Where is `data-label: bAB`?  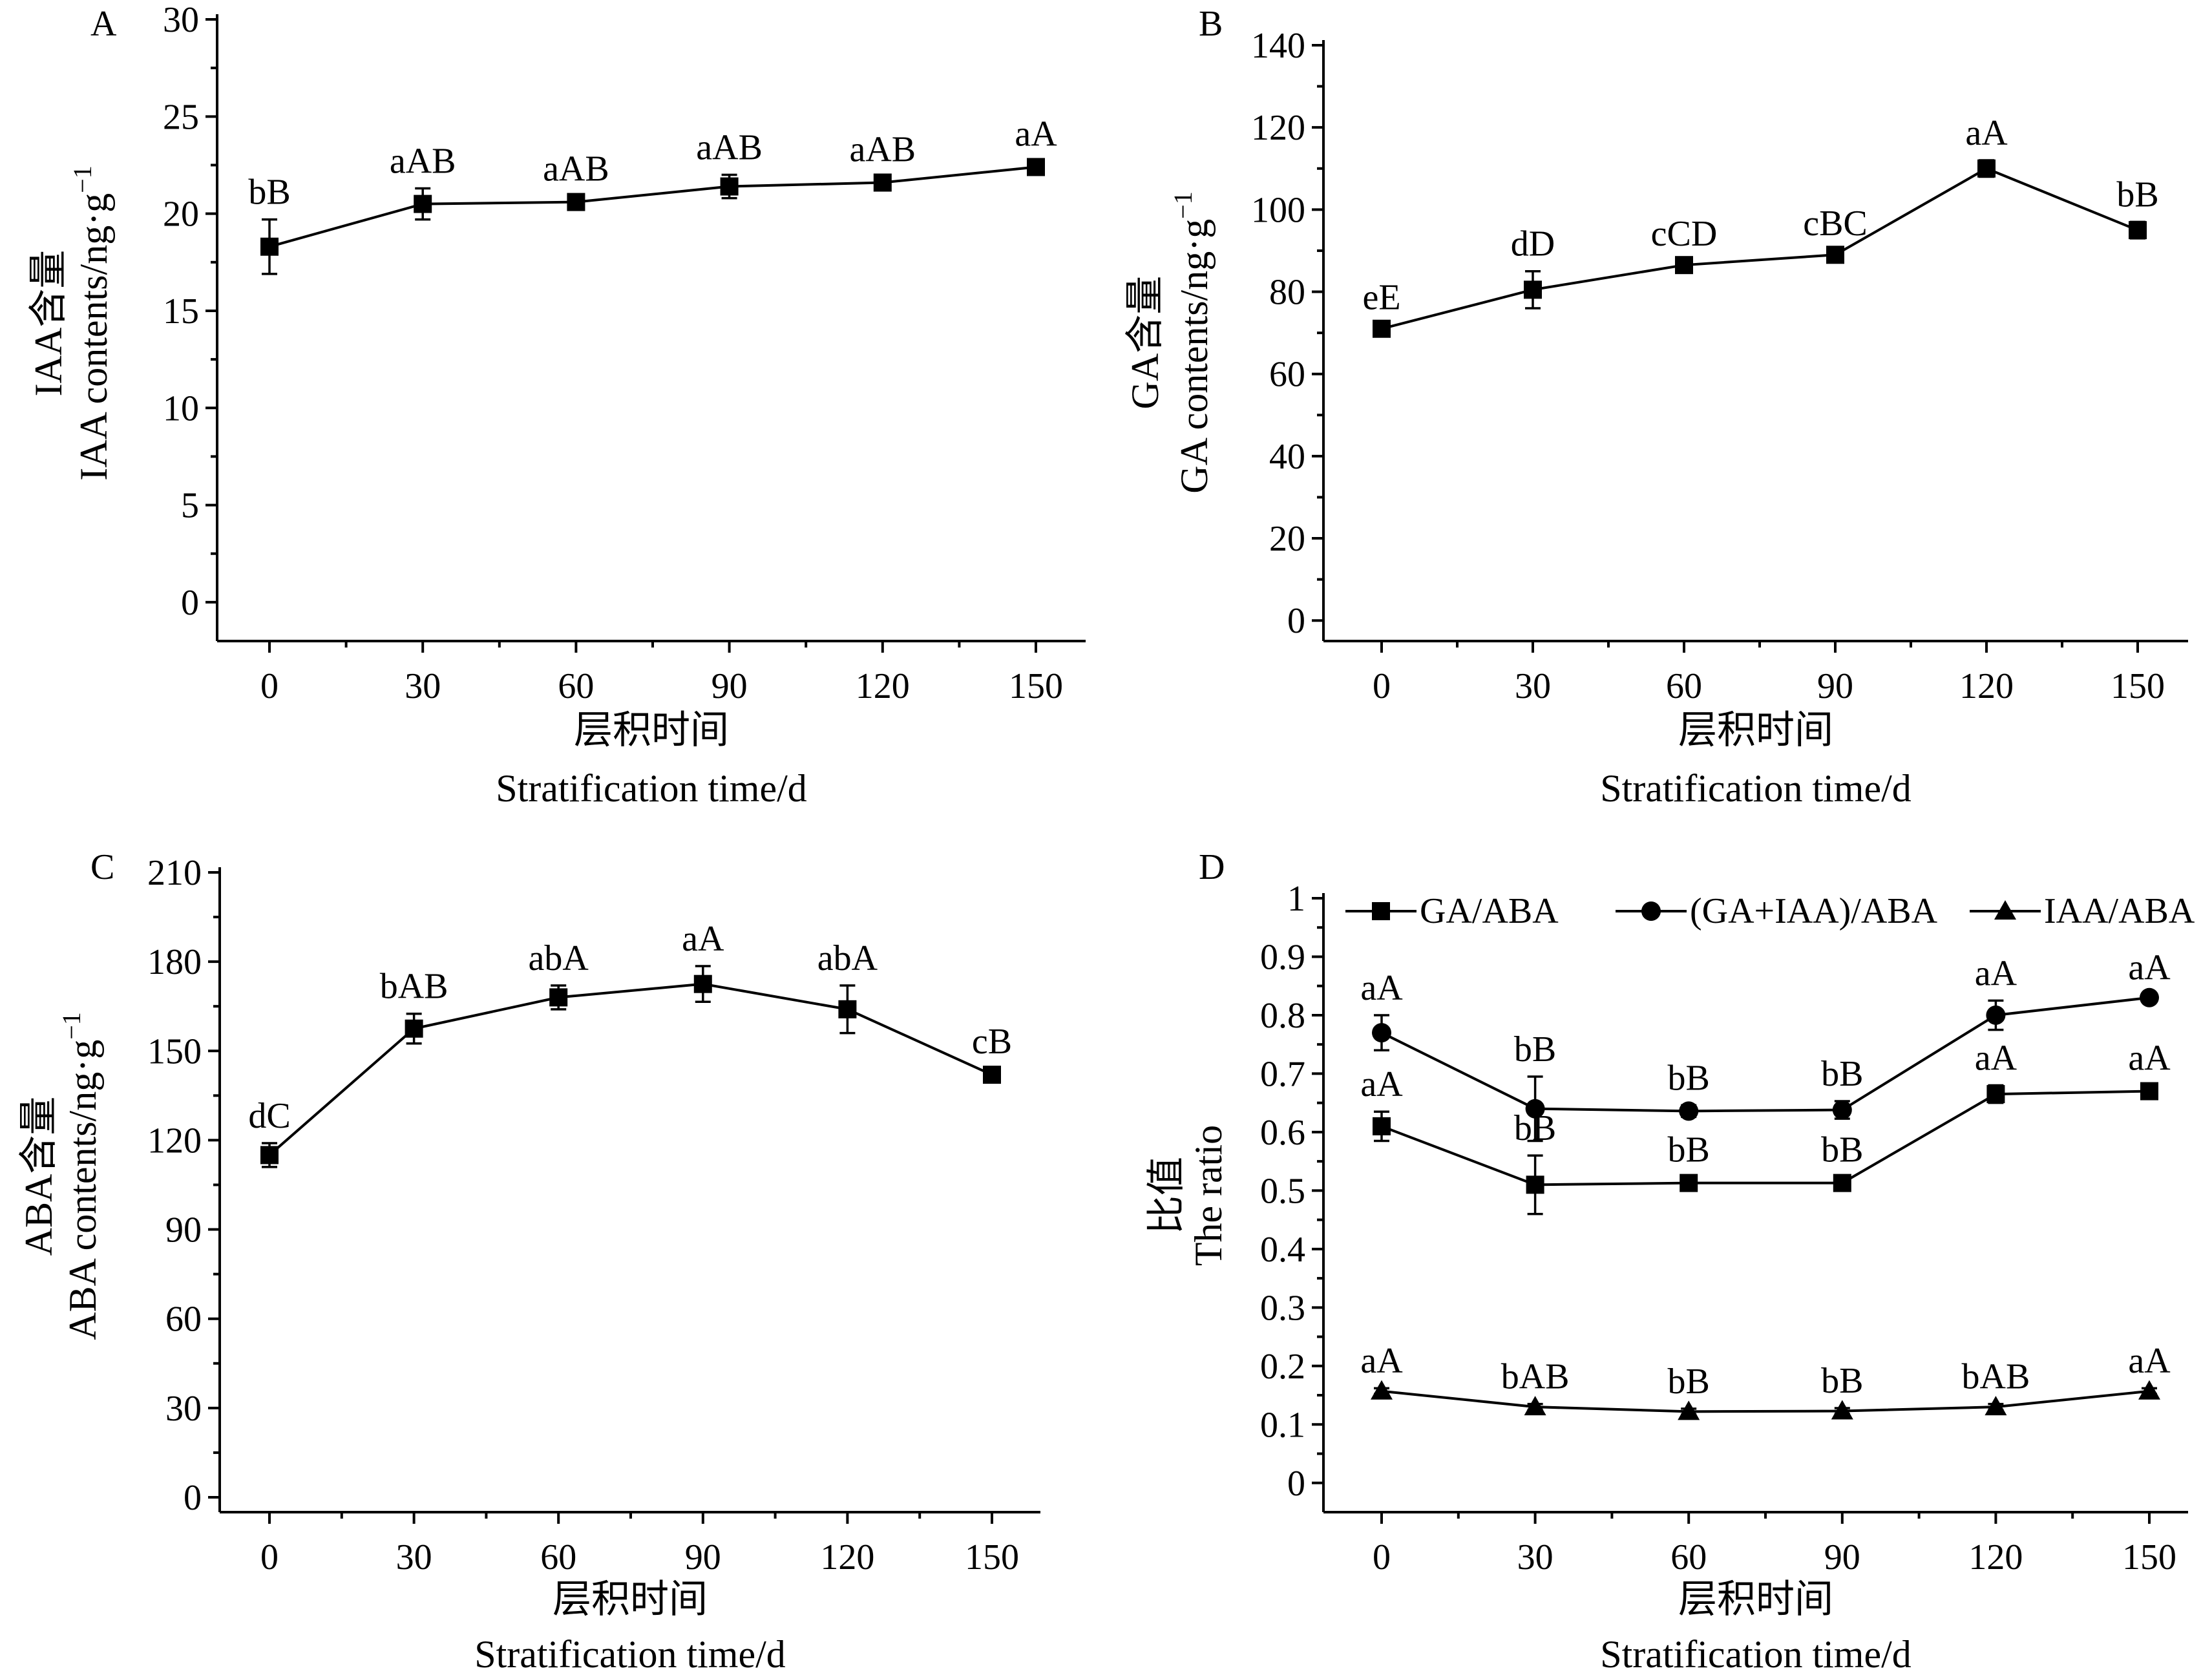 data-label: bAB is located at coordinates (1996, 1377).